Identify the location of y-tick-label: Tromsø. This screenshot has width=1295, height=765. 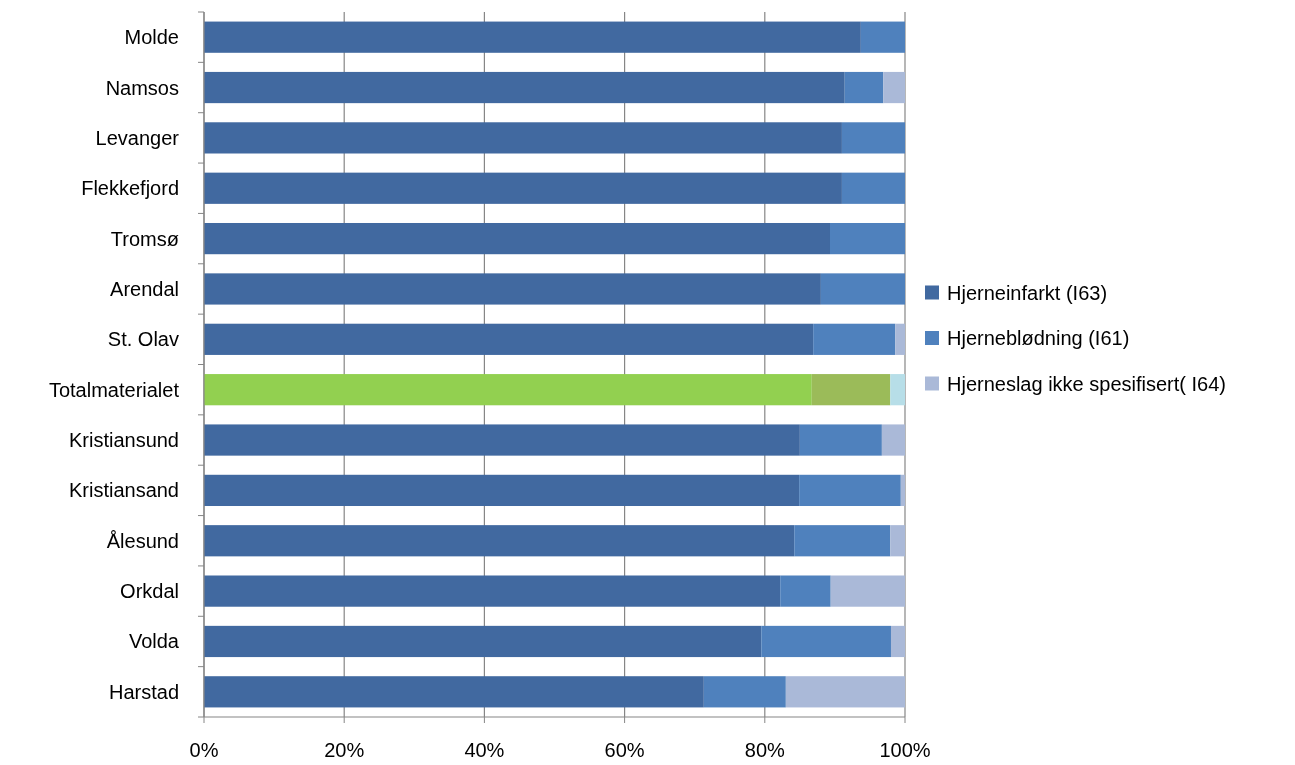
(144, 238).